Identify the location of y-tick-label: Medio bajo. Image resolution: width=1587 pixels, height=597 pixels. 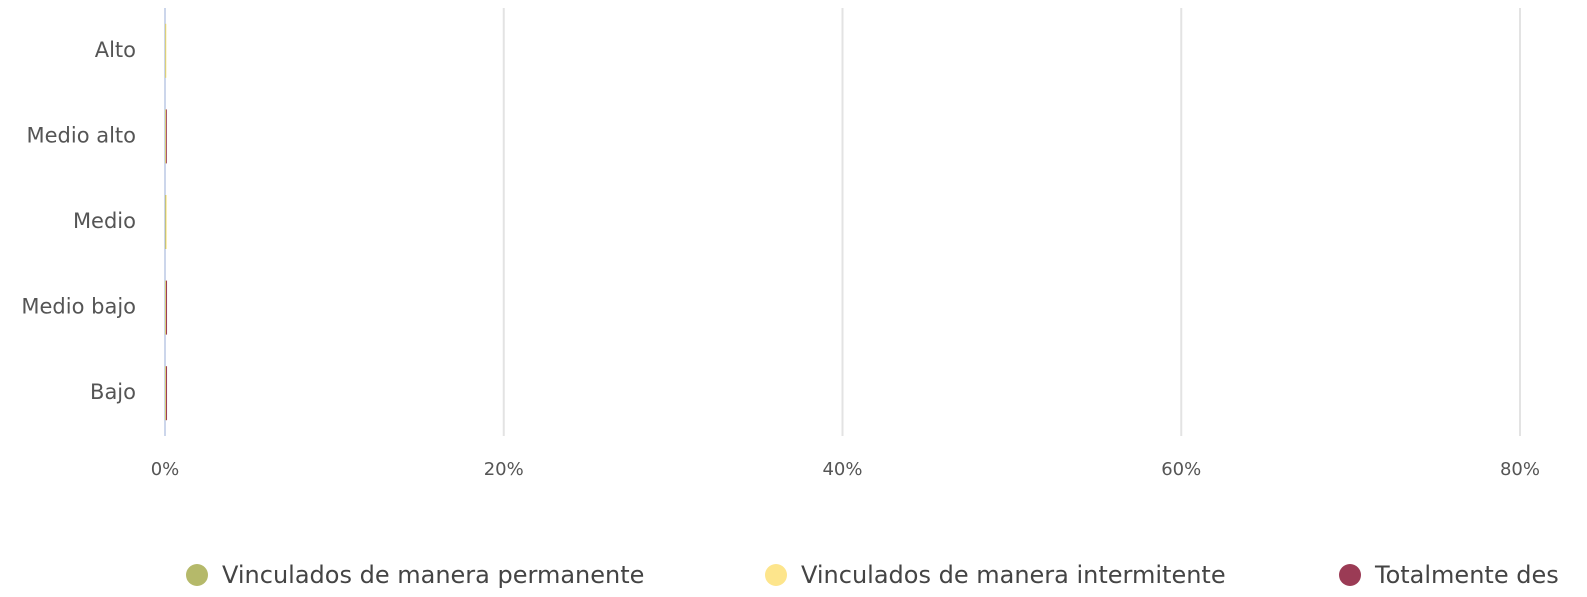
(78, 307).